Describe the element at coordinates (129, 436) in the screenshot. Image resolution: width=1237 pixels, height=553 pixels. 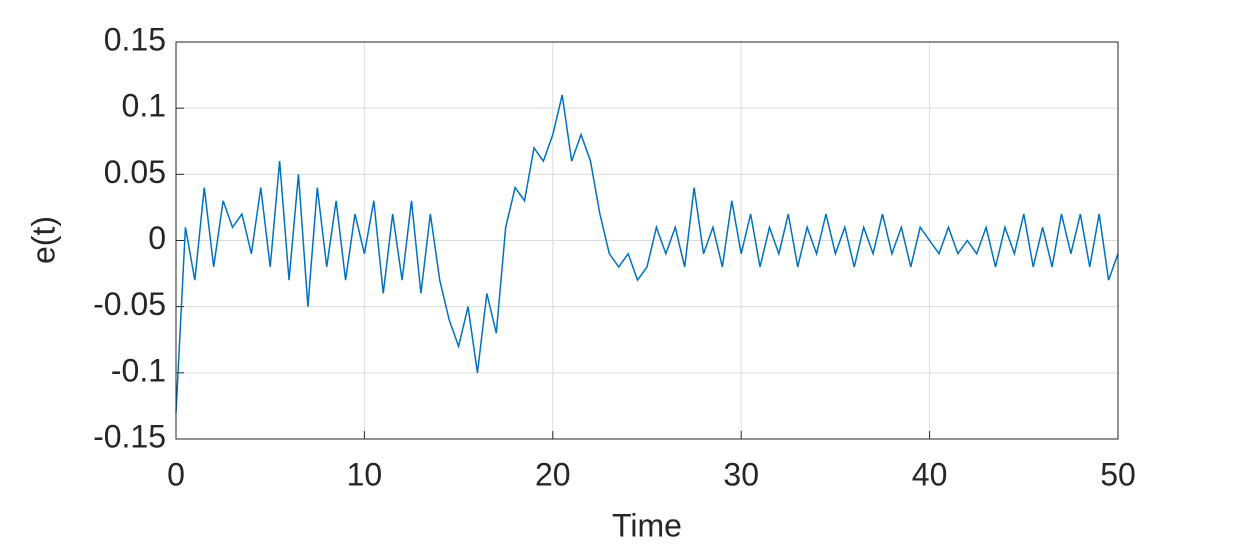
I see `y-tick-label: -0.15` at that location.